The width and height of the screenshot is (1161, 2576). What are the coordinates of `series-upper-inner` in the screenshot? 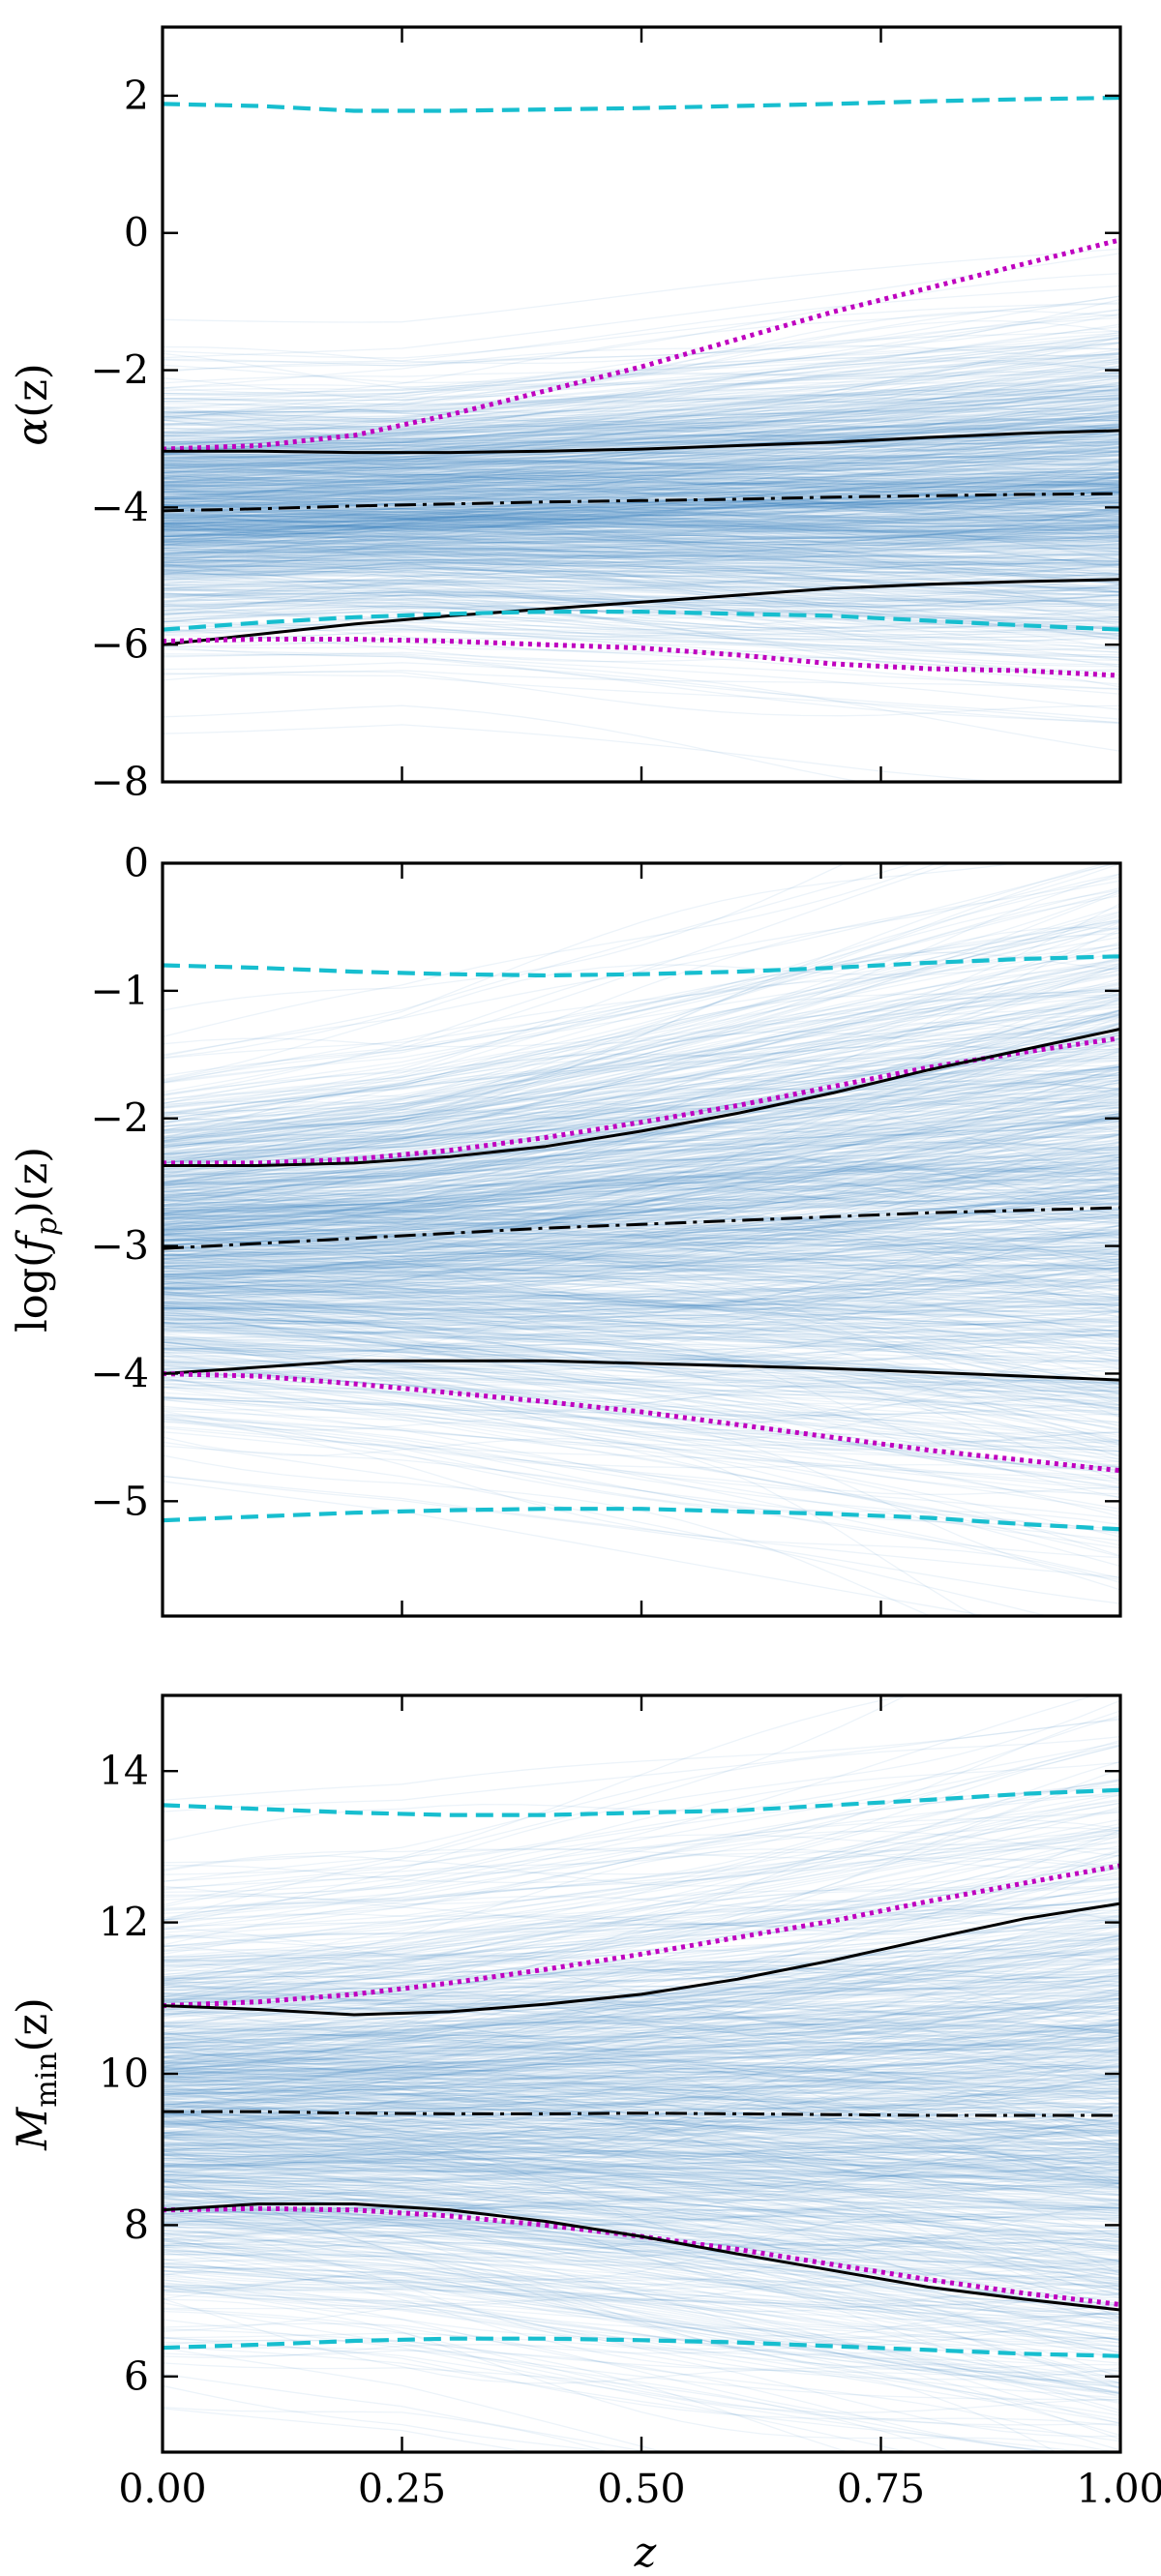 It's located at (641, 1097).